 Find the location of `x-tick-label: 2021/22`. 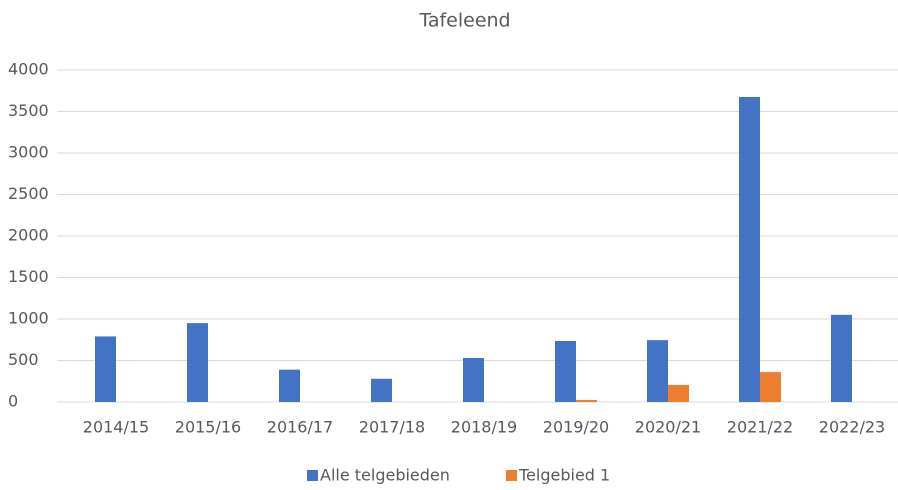

x-tick-label: 2021/22 is located at coordinates (760, 427).